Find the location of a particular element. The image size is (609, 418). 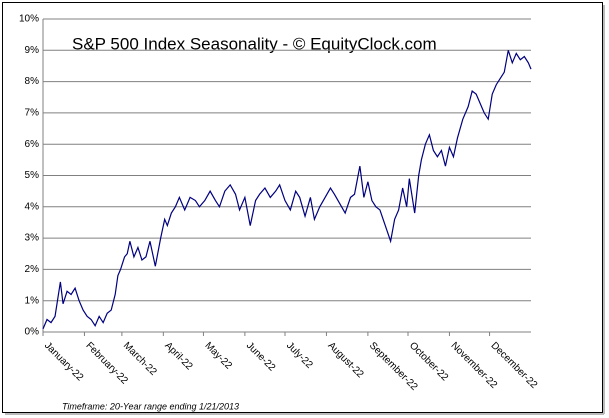

y-tick-label: 6% is located at coordinates (32, 144).